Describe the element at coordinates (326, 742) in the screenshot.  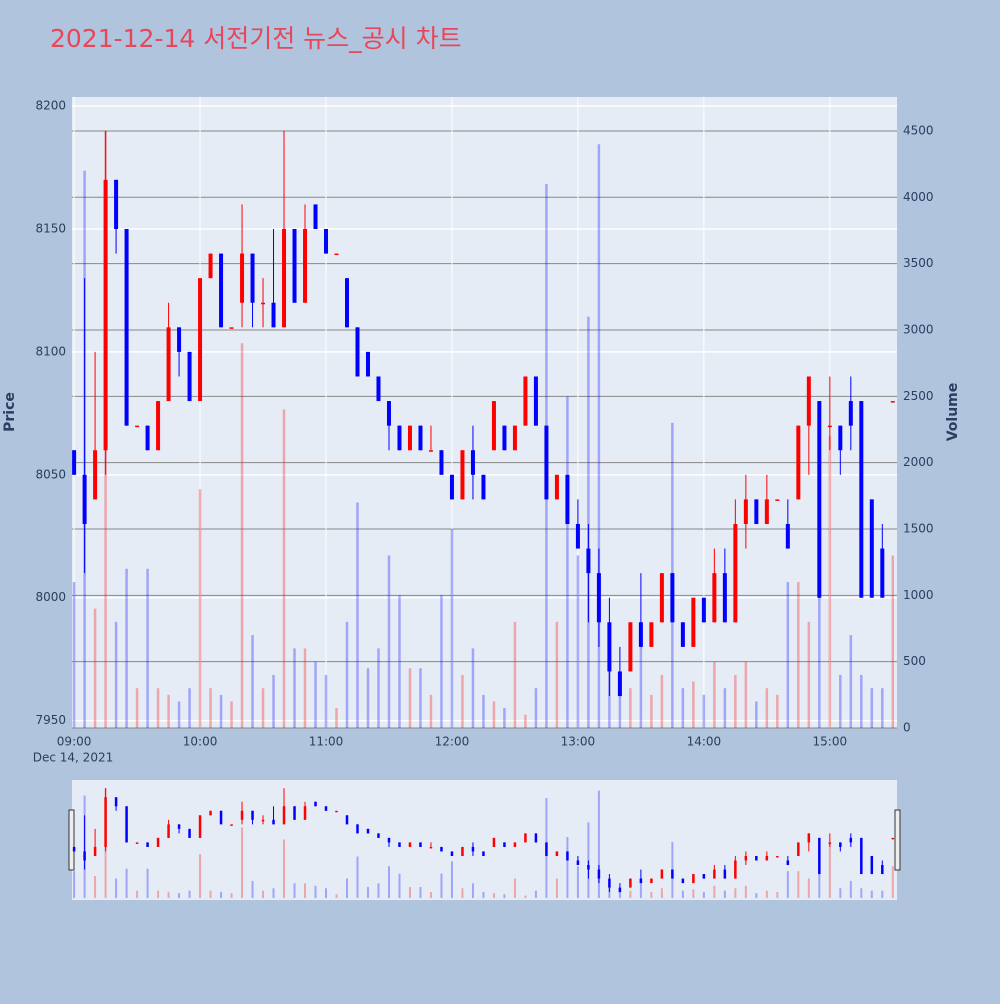
I see `x-tick-label: 11:00` at that location.